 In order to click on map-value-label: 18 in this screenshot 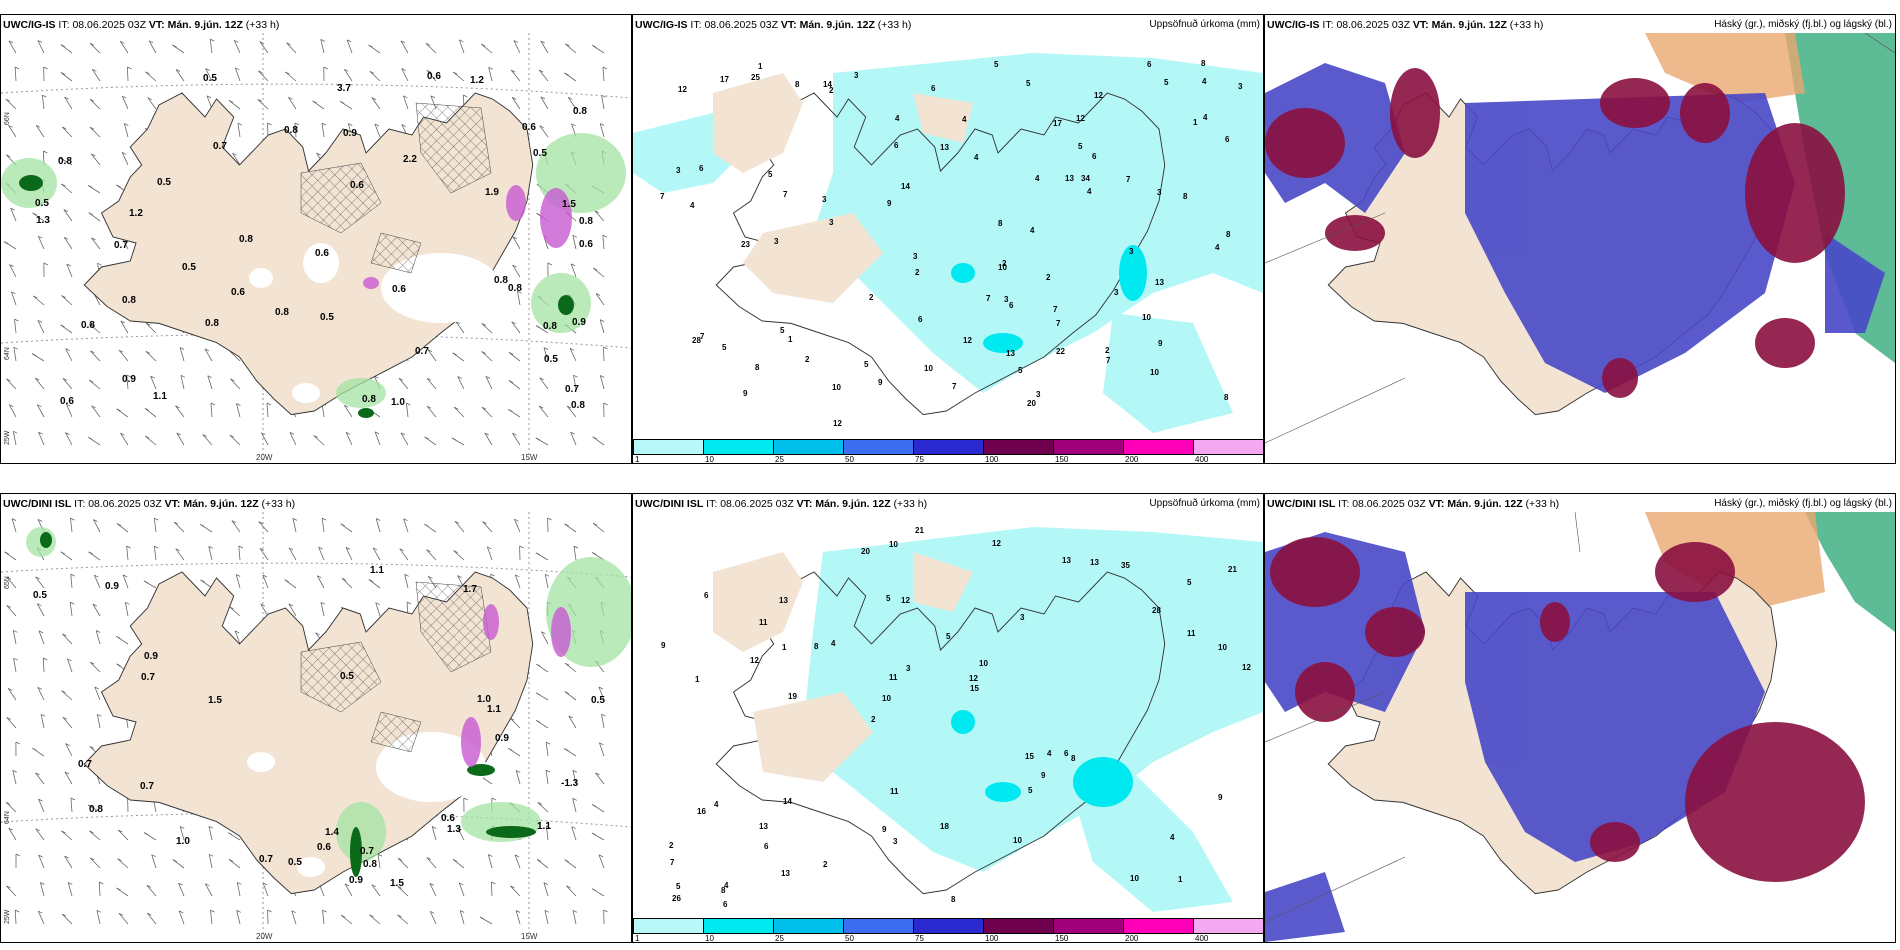, I will do `click(944, 826)`.